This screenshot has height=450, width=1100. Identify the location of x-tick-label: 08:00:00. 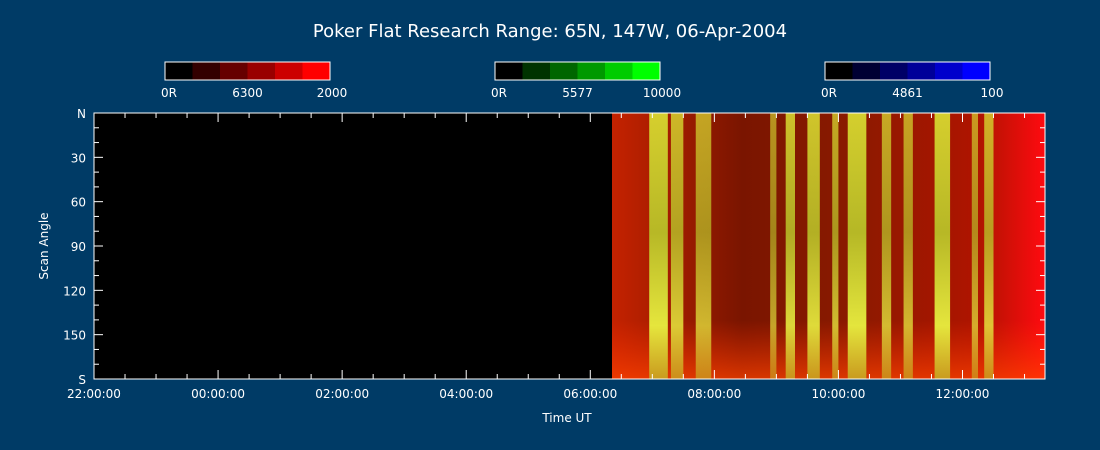
(714, 394).